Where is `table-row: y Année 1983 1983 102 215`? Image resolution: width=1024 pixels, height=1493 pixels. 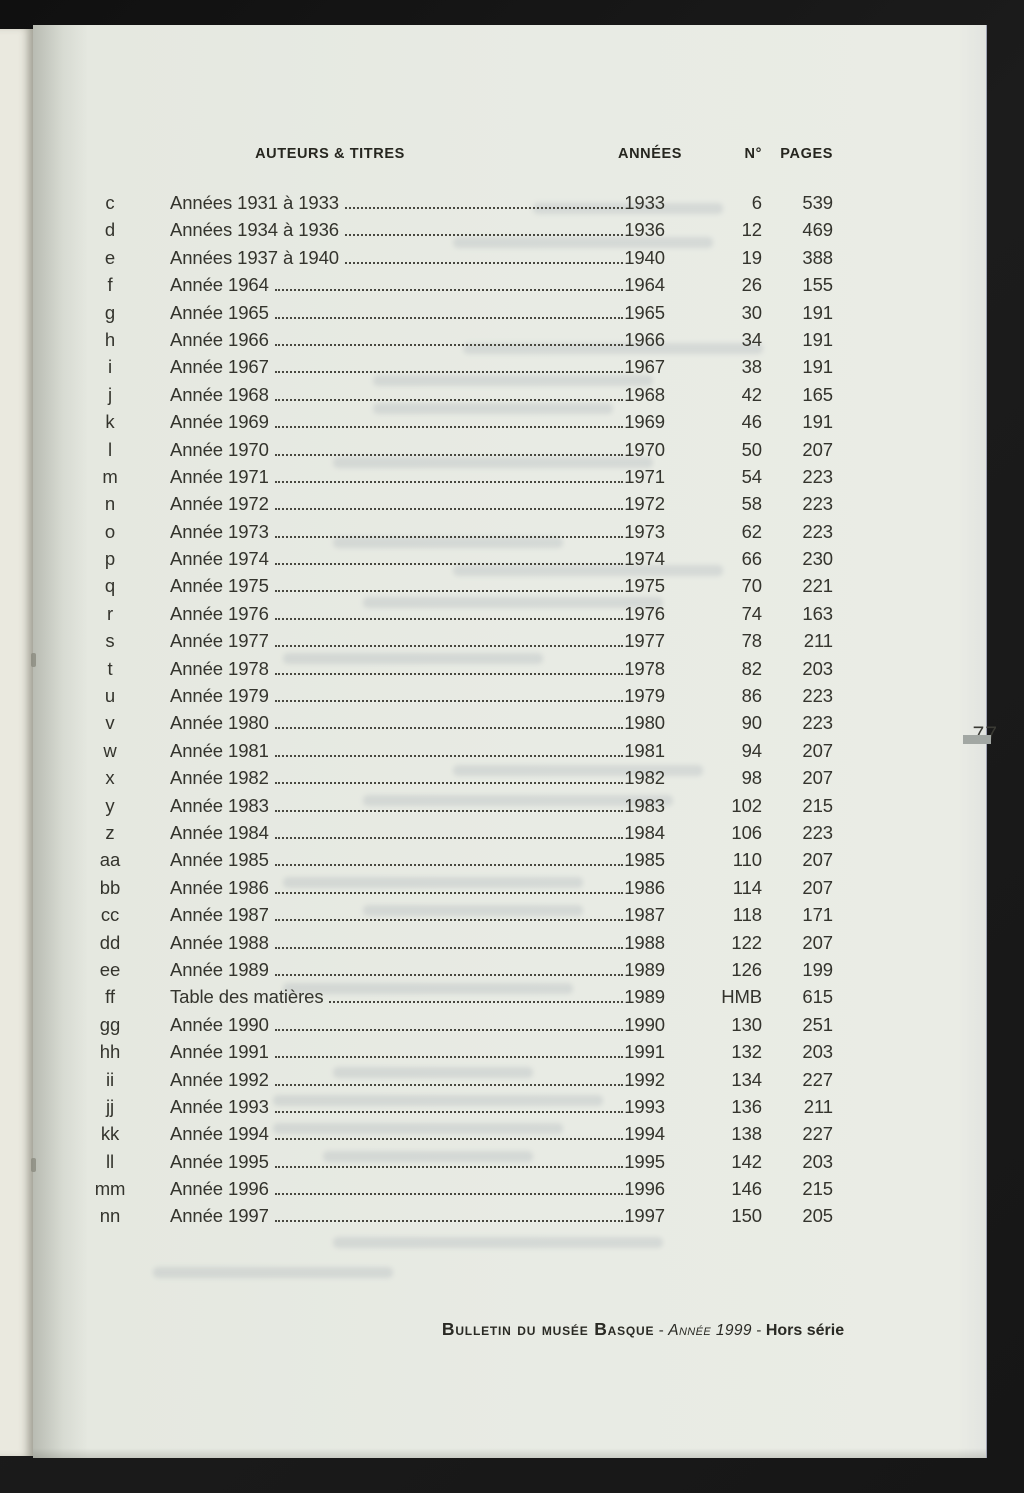 table-row: y Année 1983 1983 102 215 is located at coordinates (459, 808).